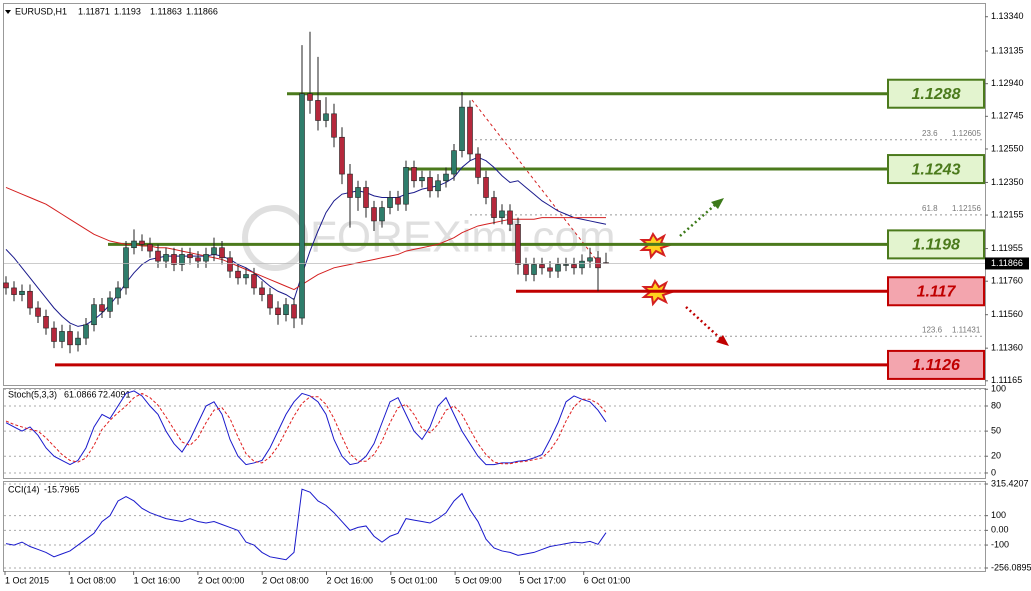  What do you see at coordinates (114, 394) in the screenshot?
I see `stoch-signal-value: 72.4091` at bounding box center [114, 394].